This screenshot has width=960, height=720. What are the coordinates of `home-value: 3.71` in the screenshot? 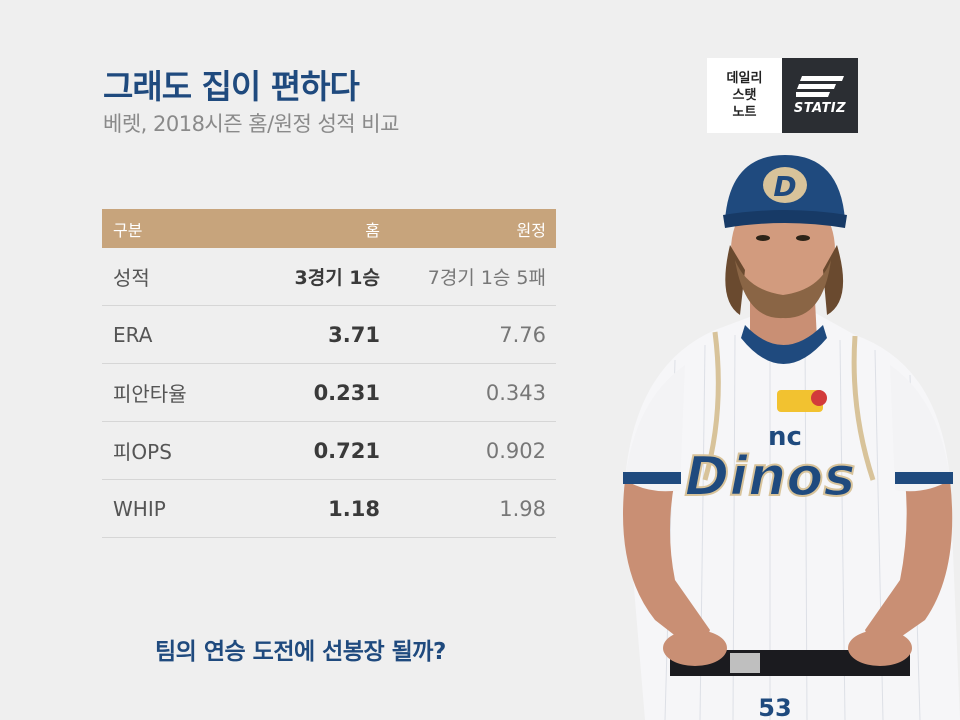 It's located at (354, 334).